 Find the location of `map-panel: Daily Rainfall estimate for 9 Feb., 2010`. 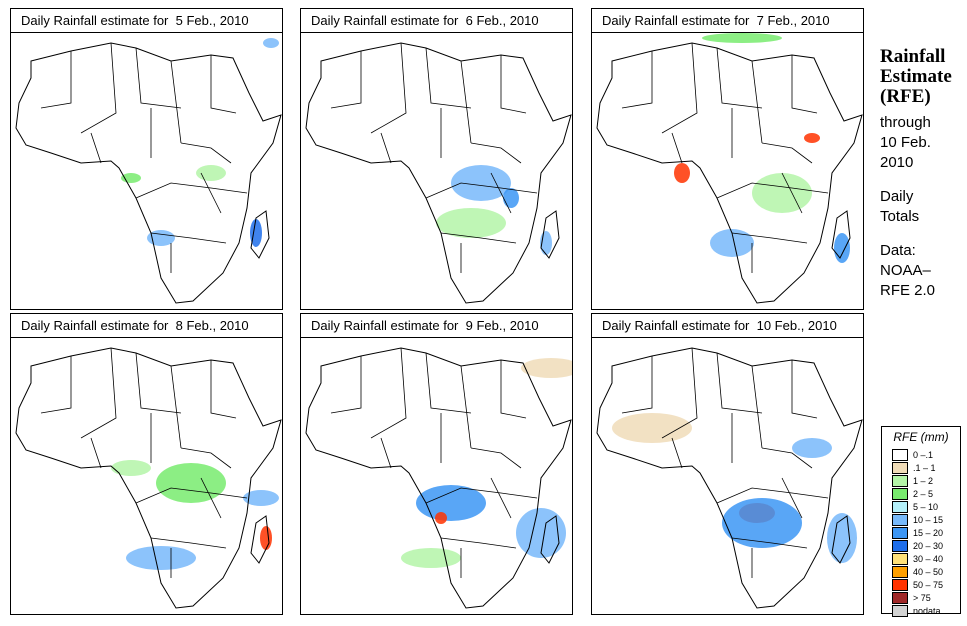

map-panel: Daily Rainfall estimate for 9 Feb., 2010 is located at coordinates (436, 464).